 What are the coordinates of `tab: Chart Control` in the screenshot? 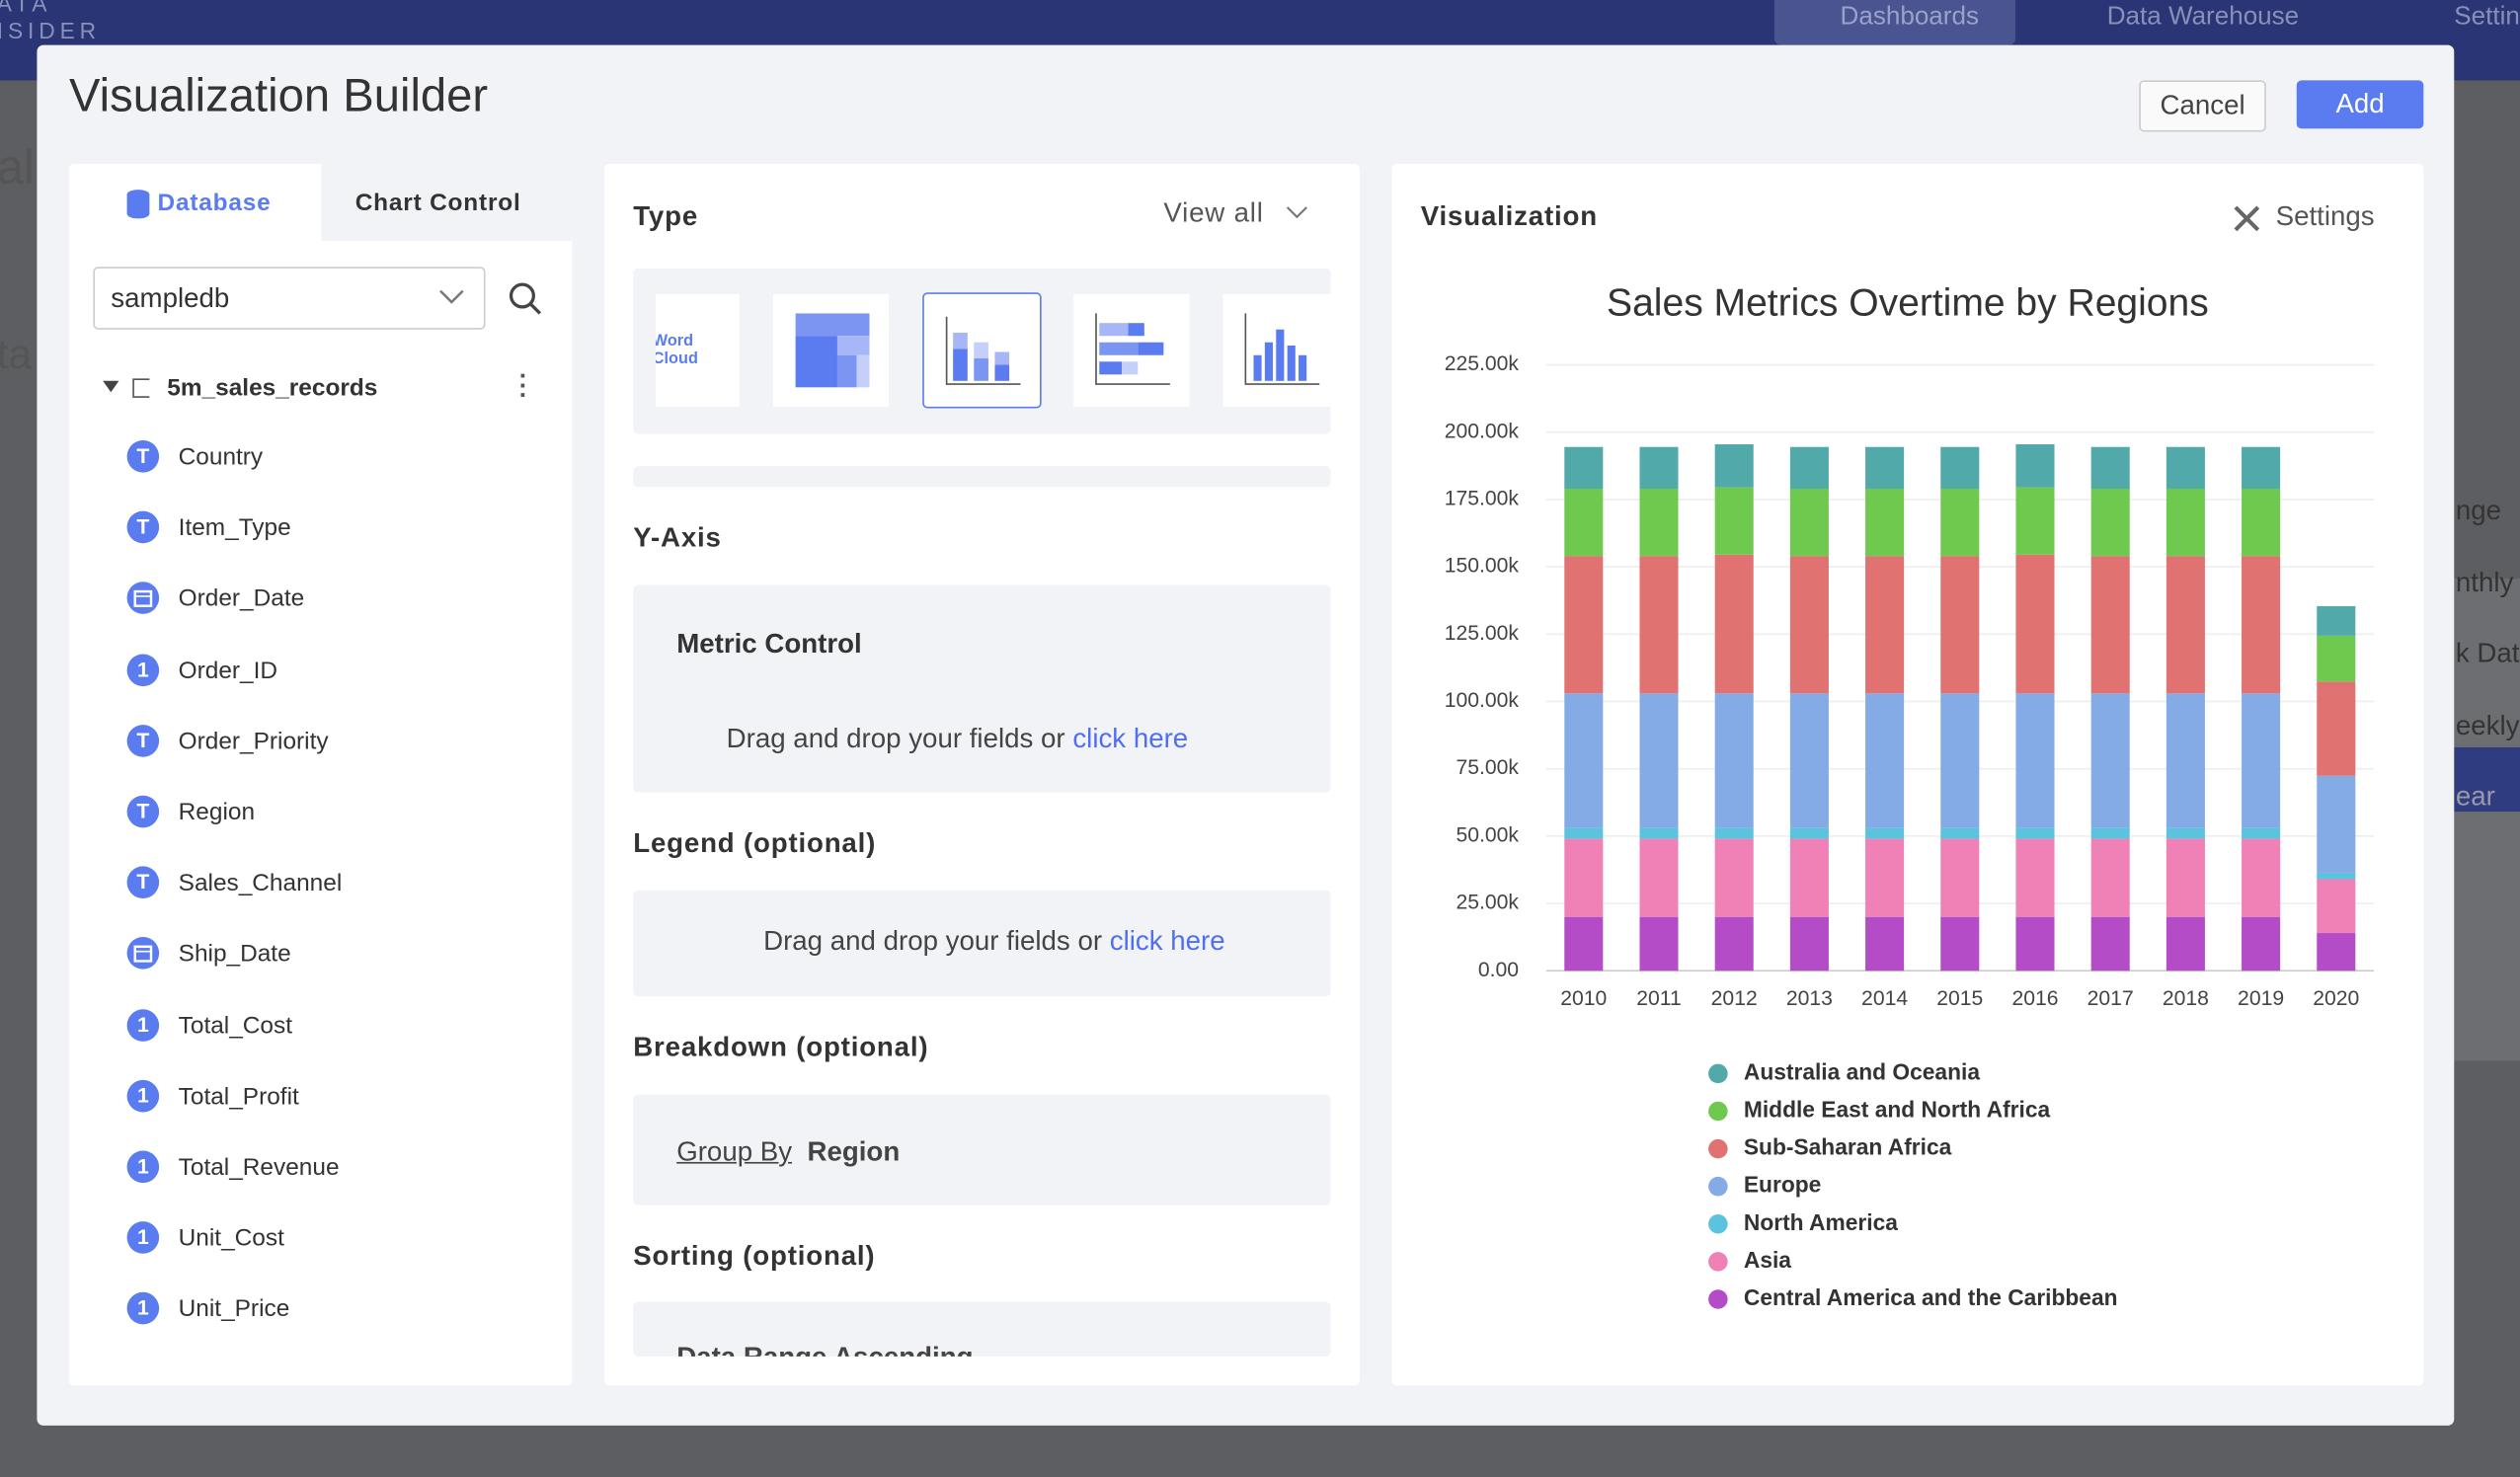 It's located at (438, 203).